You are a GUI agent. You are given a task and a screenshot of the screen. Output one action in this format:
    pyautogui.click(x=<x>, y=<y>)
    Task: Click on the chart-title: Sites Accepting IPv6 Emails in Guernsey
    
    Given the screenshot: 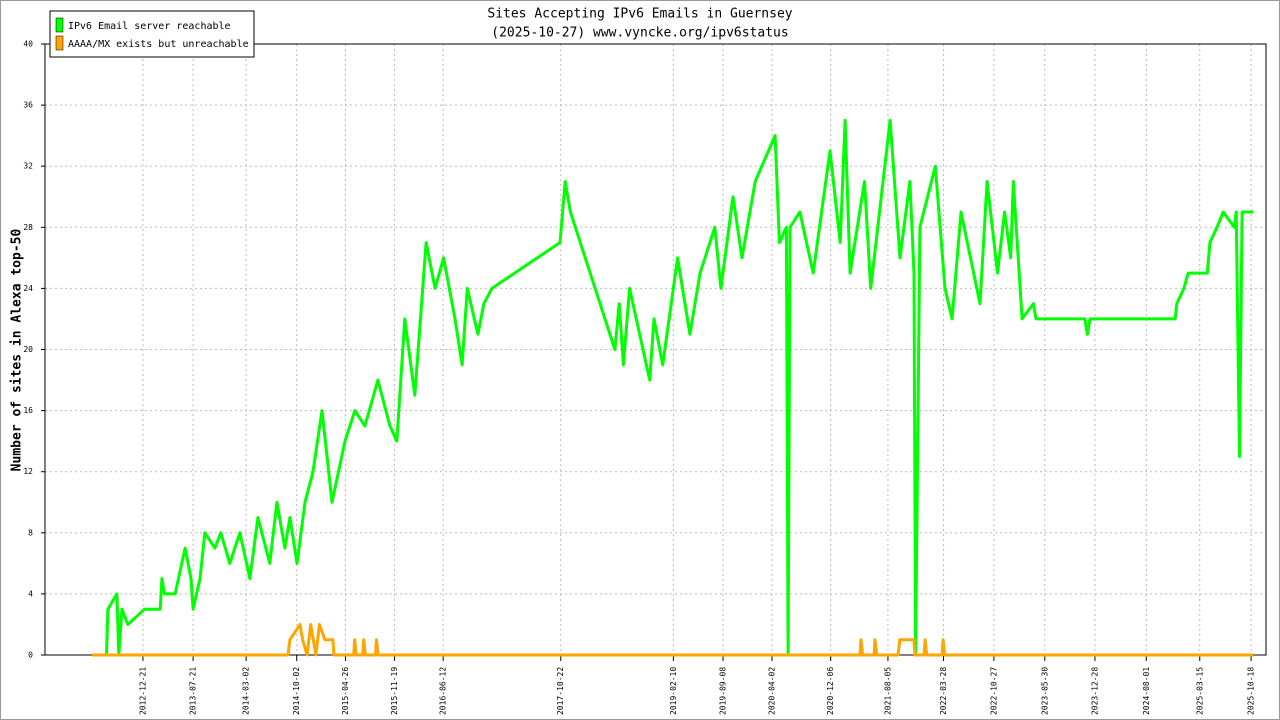 What is the action you would take?
    pyautogui.click(x=639, y=14)
    